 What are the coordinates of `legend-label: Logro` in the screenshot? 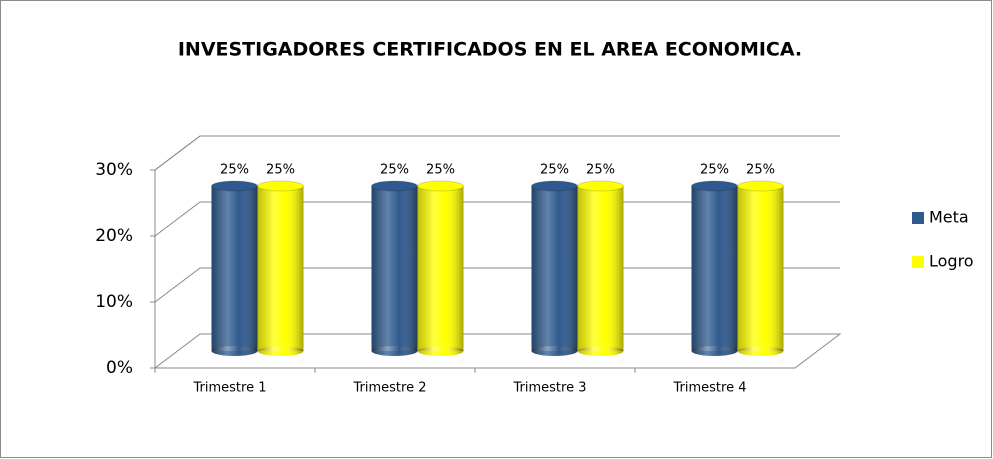 It's located at (951, 261).